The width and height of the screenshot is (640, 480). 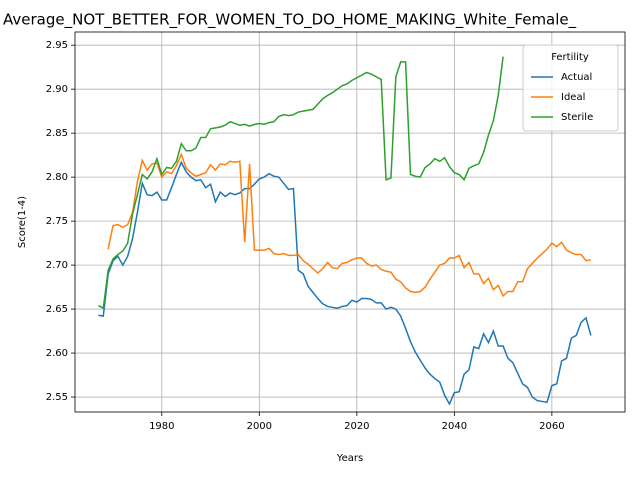 What do you see at coordinates (576, 77) in the screenshot?
I see `legend-label: Actual` at bounding box center [576, 77].